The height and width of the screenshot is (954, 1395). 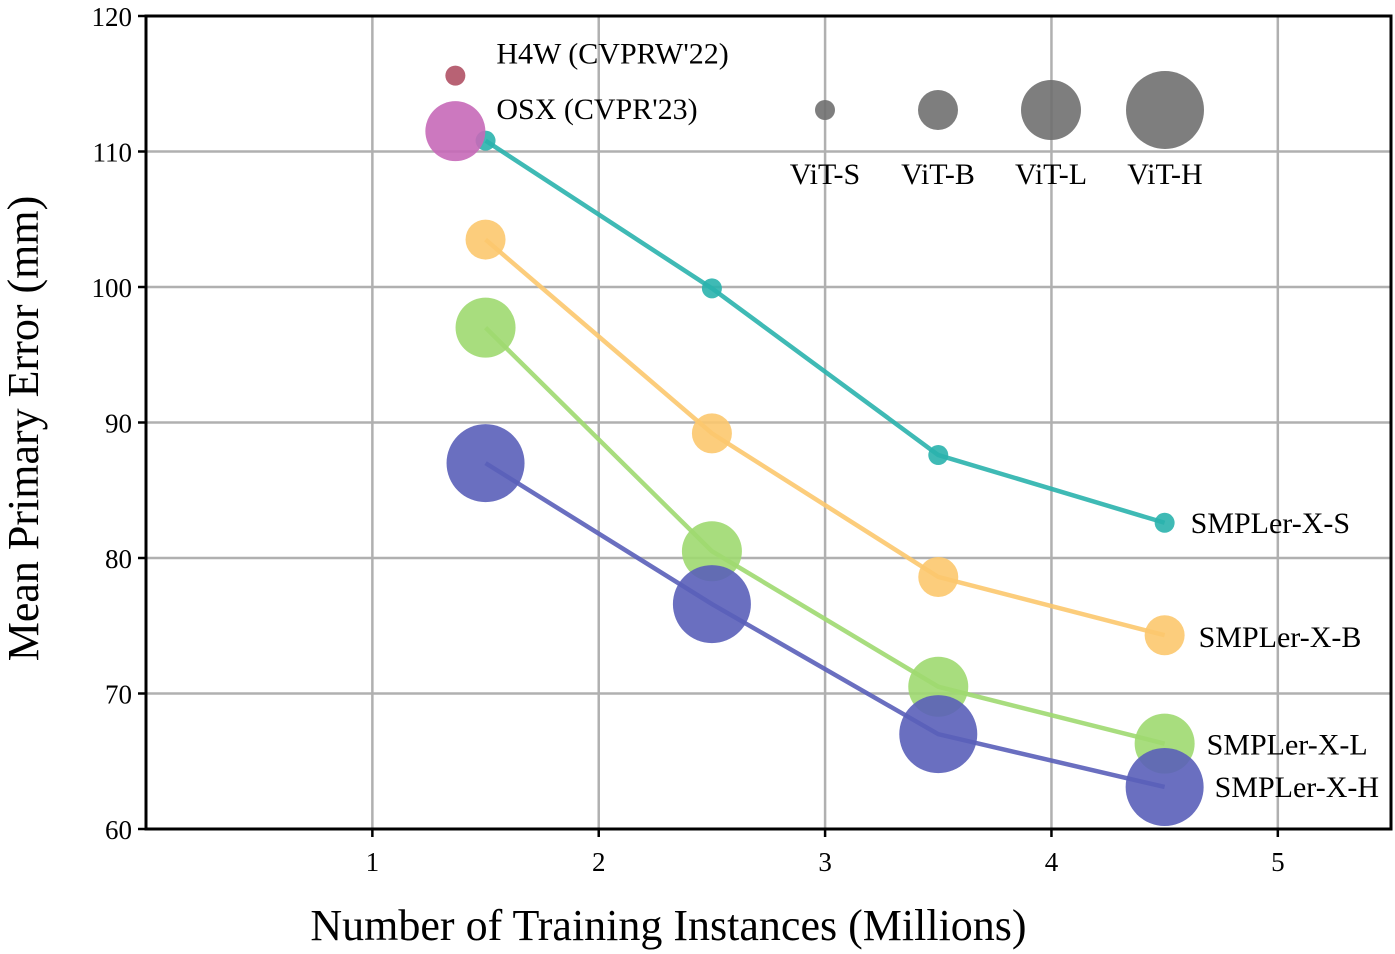 I want to click on y-tick-label: 80, so click(x=118, y=559).